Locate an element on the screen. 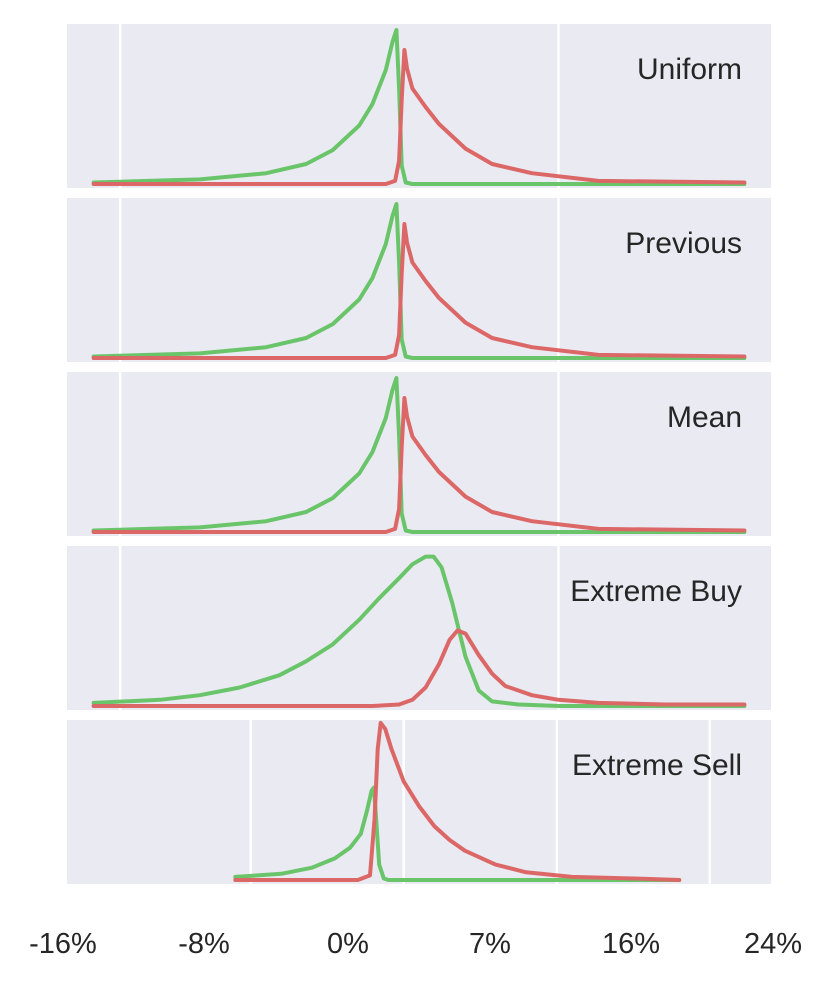 The image size is (832, 984). x-tick-label: -16% is located at coordinates (63, 944).